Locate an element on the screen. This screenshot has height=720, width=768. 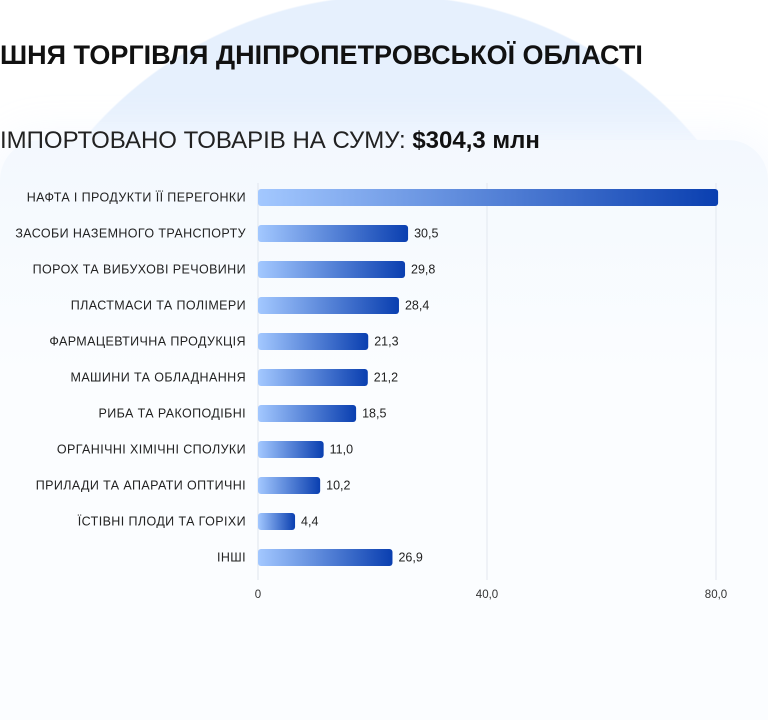
category-label: ЇСТІВНІ ПЛОДИ ТА ГОРІХИ is located at coordinates (162, 522).